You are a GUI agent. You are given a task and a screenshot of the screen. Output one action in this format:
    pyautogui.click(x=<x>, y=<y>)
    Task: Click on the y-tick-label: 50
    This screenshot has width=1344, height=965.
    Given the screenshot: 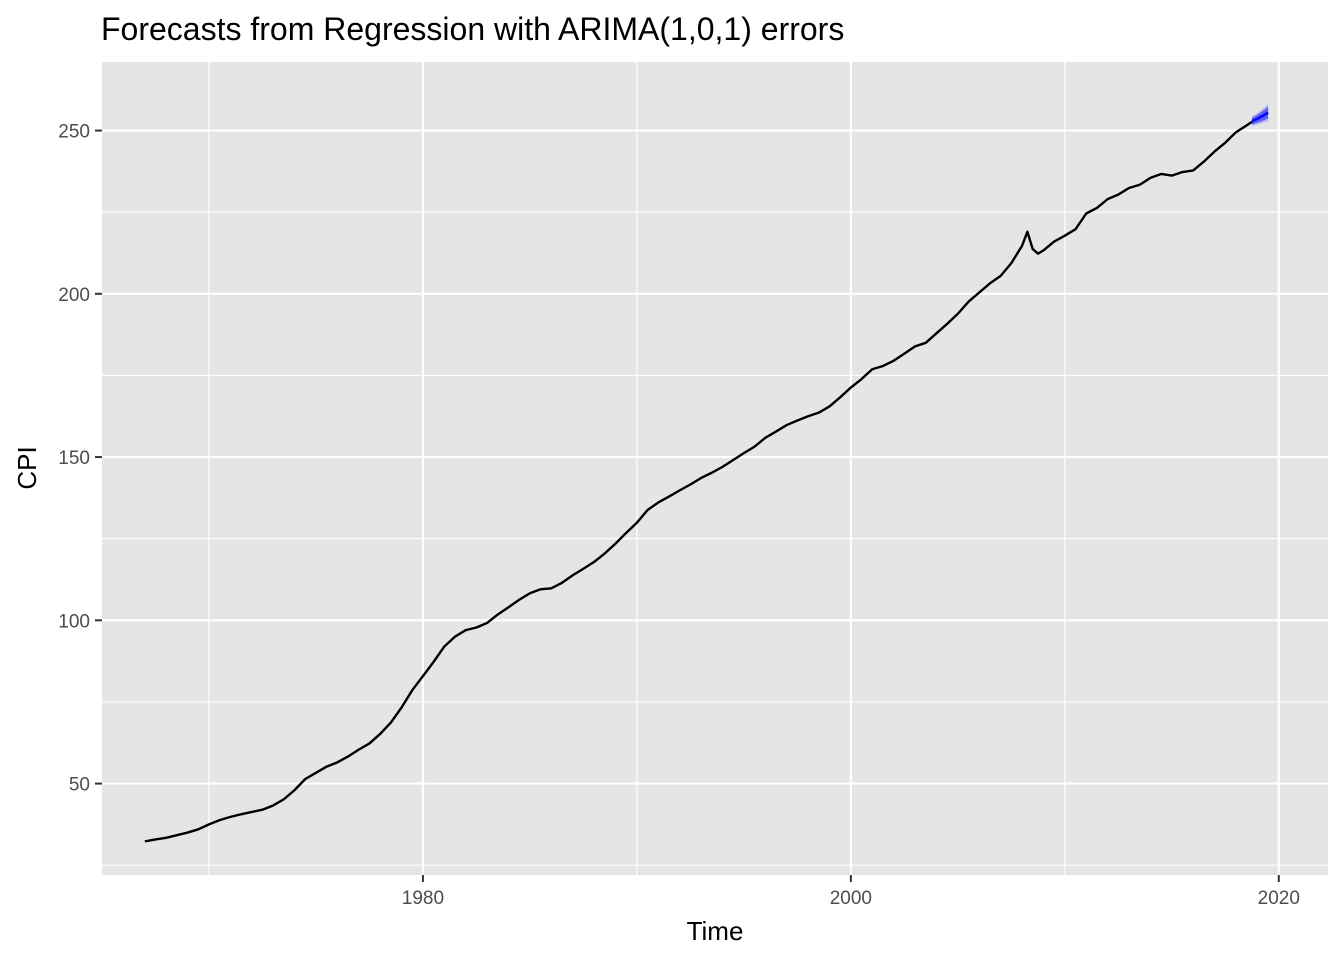 What is the action you would take?
    pyautogui.click(x=79, y=785)
    